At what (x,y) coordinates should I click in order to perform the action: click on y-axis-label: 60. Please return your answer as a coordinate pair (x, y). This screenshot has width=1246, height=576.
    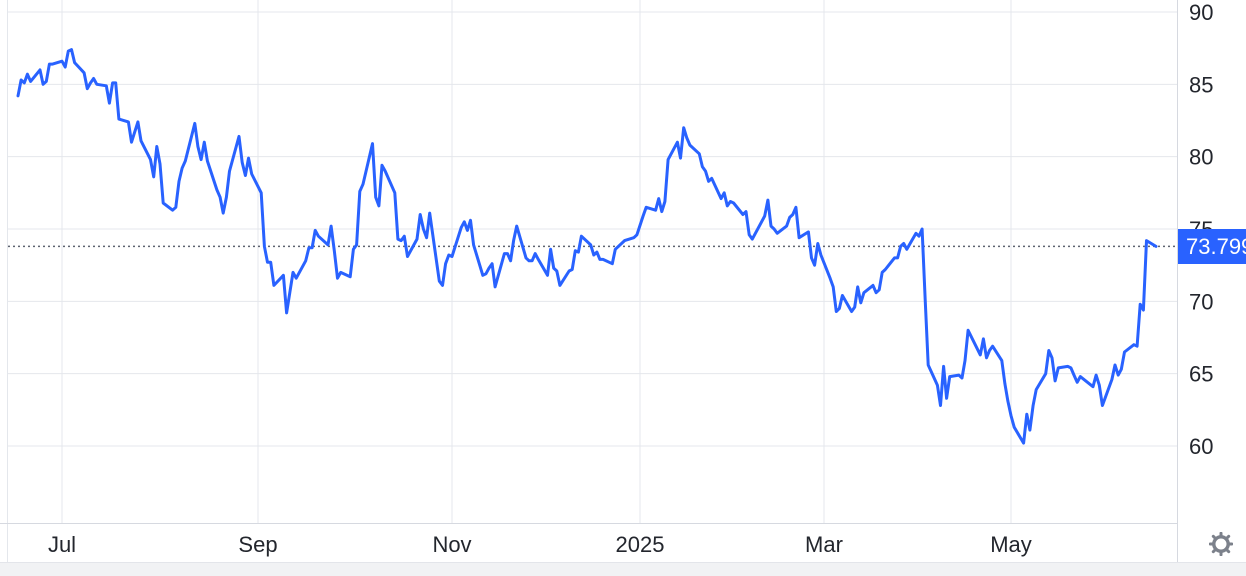
    Looking at the image, I should click on (1201, 446).